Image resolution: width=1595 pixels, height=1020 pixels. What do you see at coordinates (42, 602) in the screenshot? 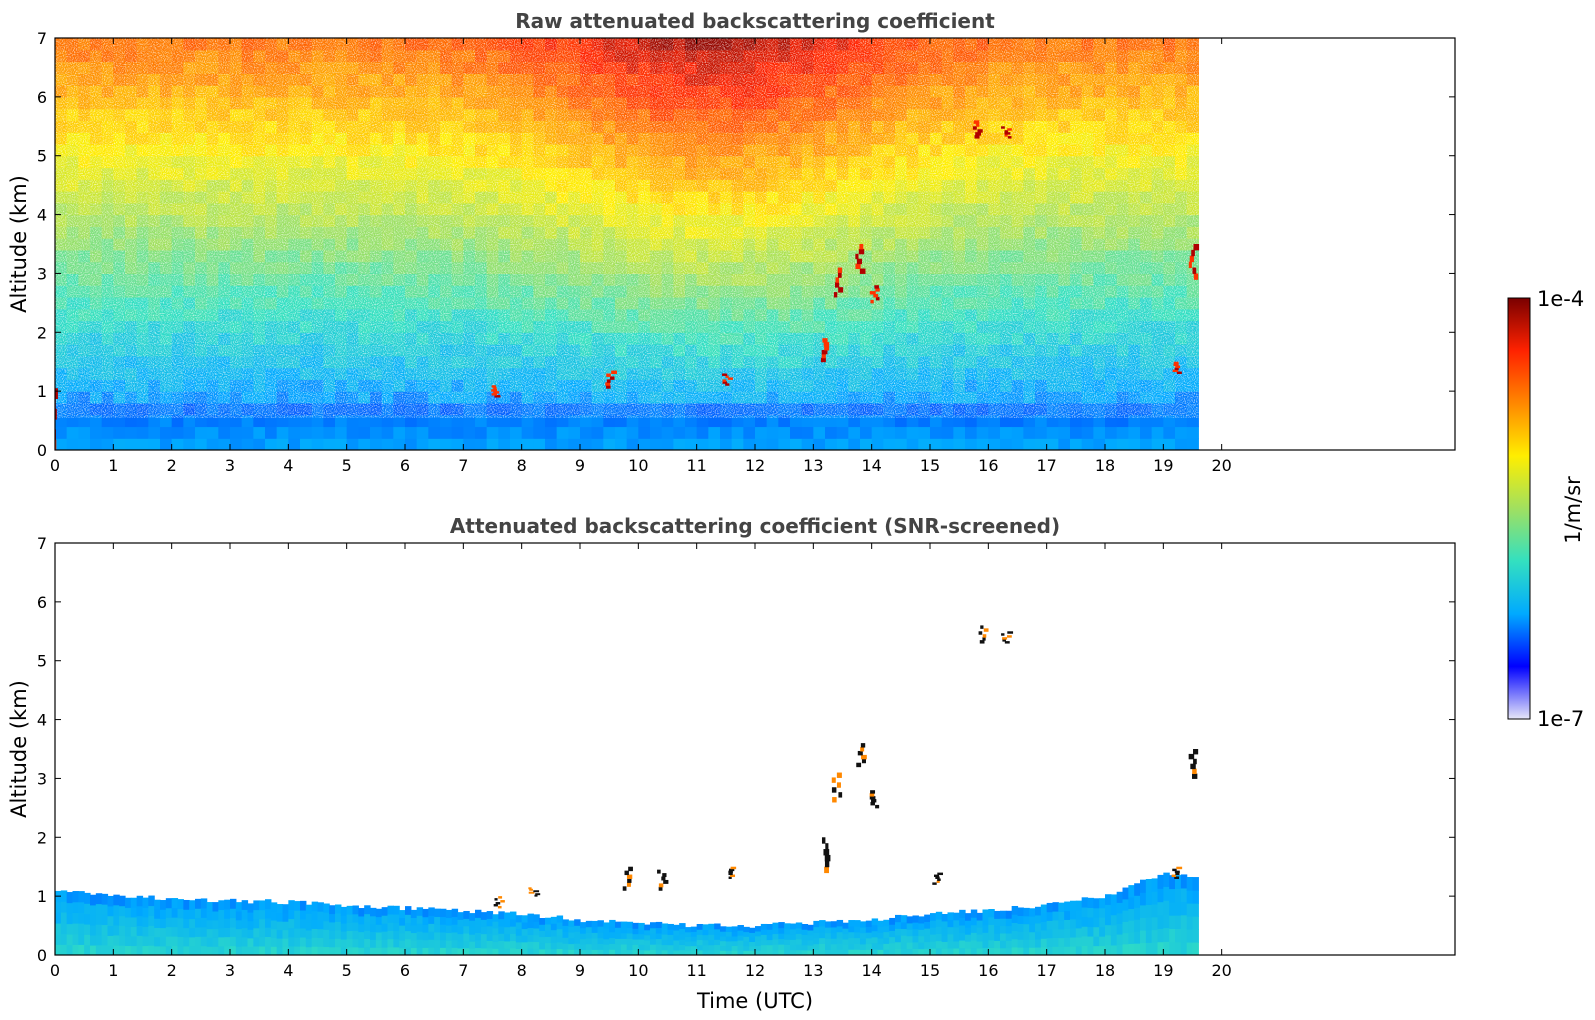
I see `y-tick-label: 6` at bounding box center [42, 602].